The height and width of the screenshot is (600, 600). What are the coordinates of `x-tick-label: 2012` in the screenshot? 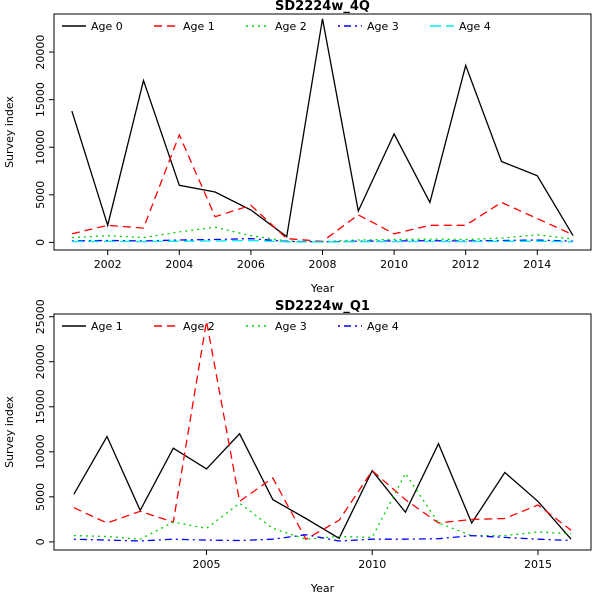 It's located at (466, 264).